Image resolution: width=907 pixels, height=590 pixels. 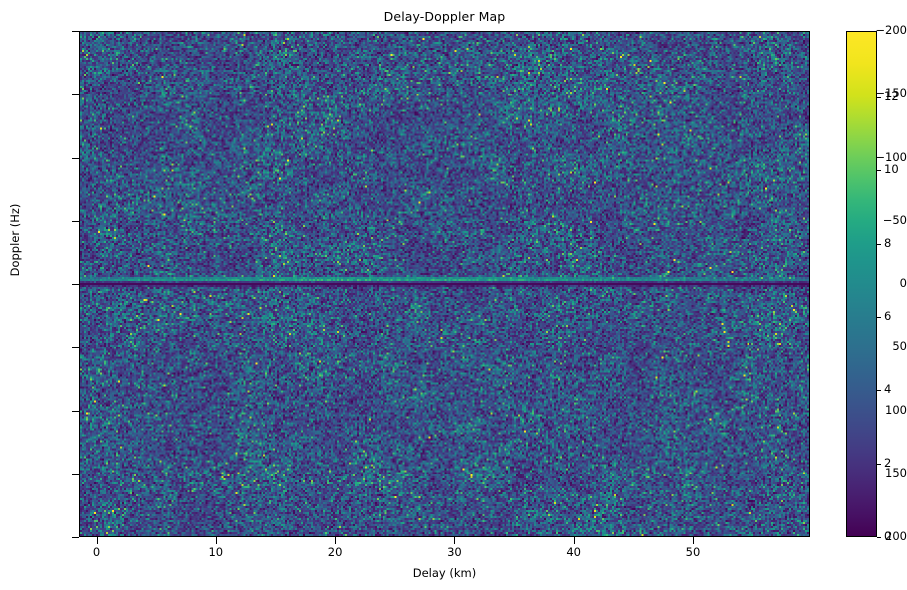 What do you see at coordinates (444, 573) in the screenshot?
I see `x-axis-label: Delay (km)` at bounding box center [444, 573].